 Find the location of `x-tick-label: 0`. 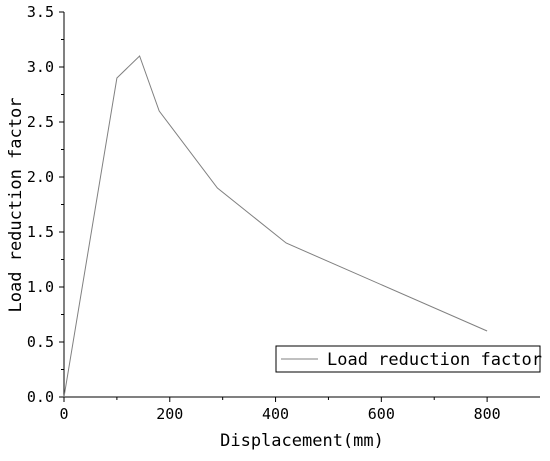

x-tick-label: 0 is located at coordinates (63, 414).